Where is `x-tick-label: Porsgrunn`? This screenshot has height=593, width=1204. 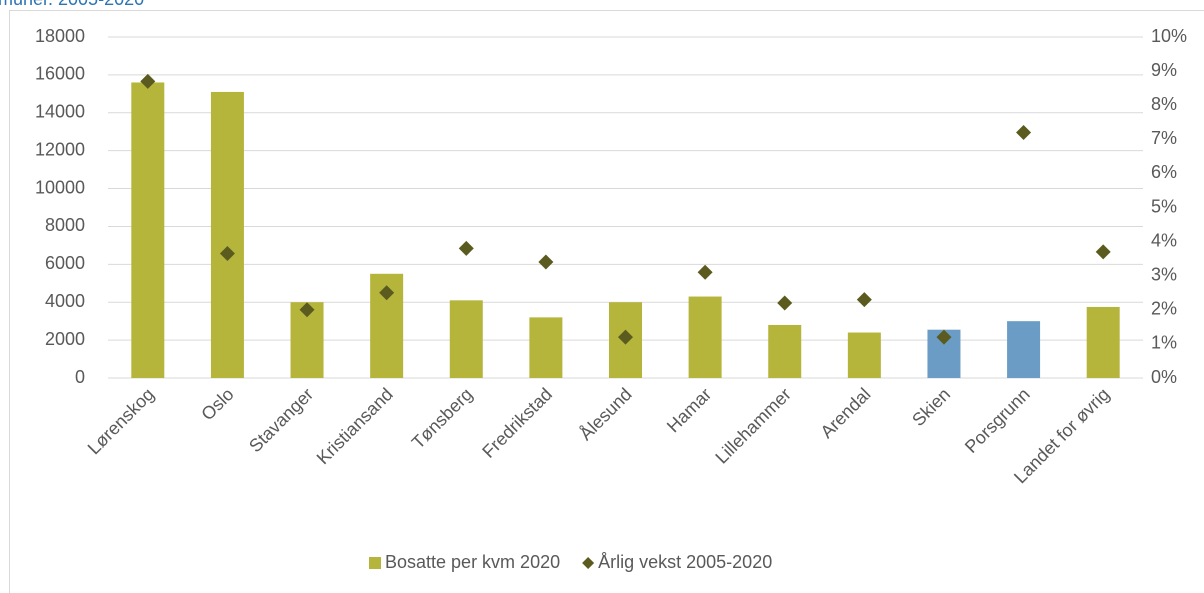
x-tick-label: Porsgrunn is located at coordinates (997, 420).